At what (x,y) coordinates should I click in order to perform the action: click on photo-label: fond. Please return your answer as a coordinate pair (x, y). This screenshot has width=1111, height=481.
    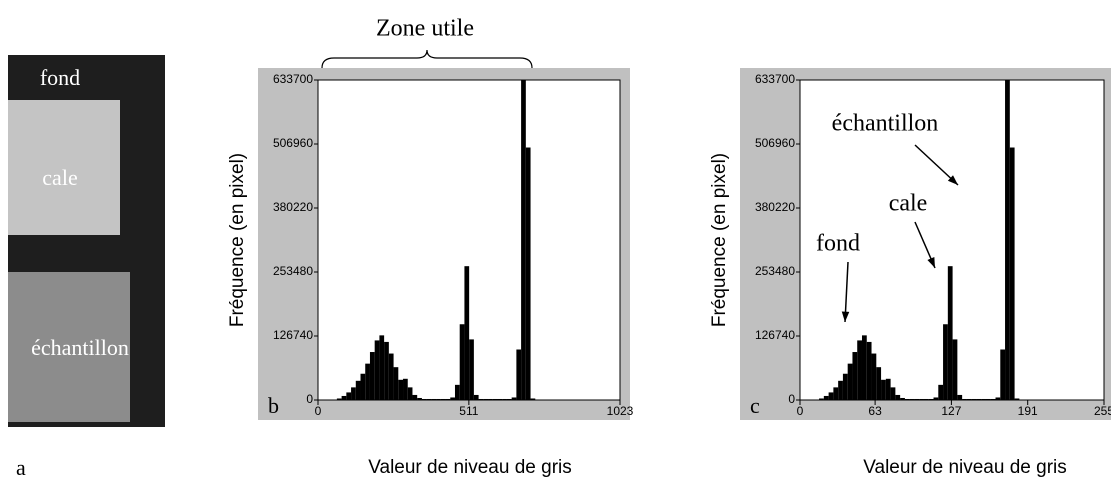
    Looking at the image, I should click on (60, 77).